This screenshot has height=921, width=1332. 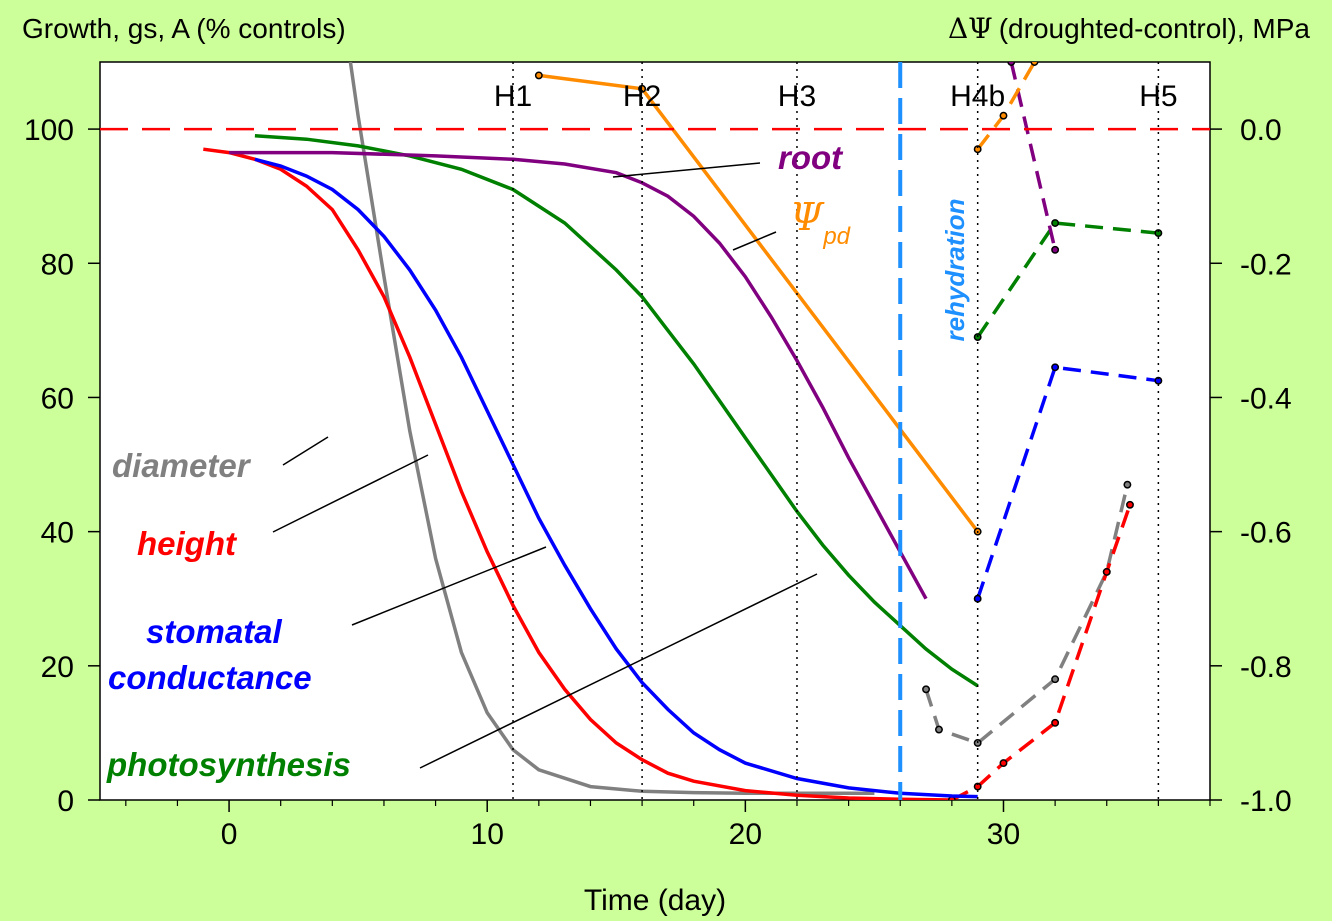 What do you see at coordinates (811, 157) in the screenshot?
I see `series-label-root: root` at bounding box center [811, 157].